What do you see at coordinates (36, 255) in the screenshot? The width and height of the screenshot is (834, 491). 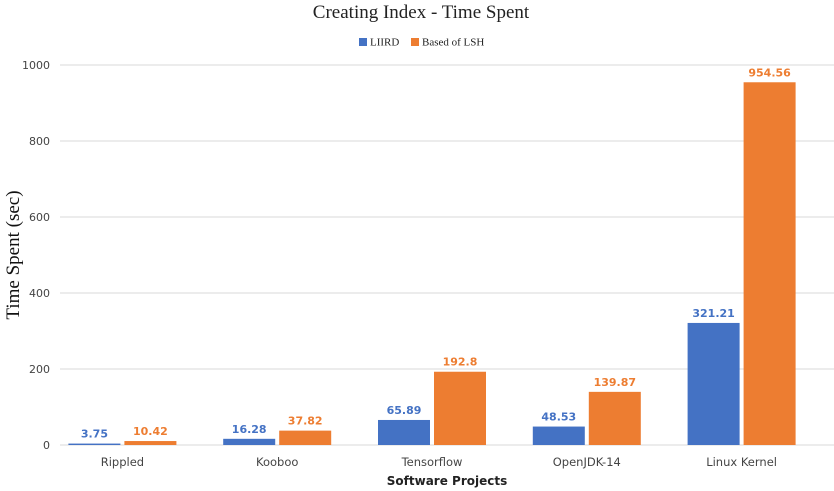 I see `y-axis-ticks: 0 200 400 600 800 1000` at bounding box center [36, 255].